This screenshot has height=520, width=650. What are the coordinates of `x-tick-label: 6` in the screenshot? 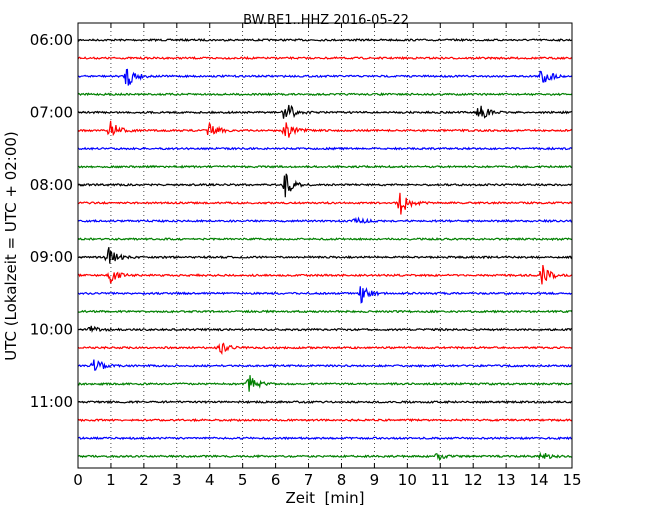 It's located at (276, 480).